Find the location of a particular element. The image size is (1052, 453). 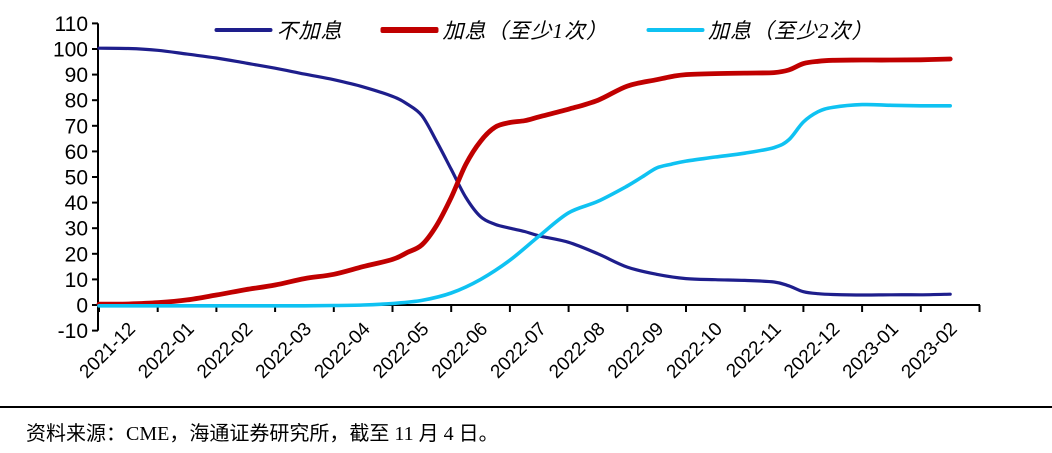

legend-label-hike-at-least-1: 加息（至少1次） is located at coordinates (525, 31).